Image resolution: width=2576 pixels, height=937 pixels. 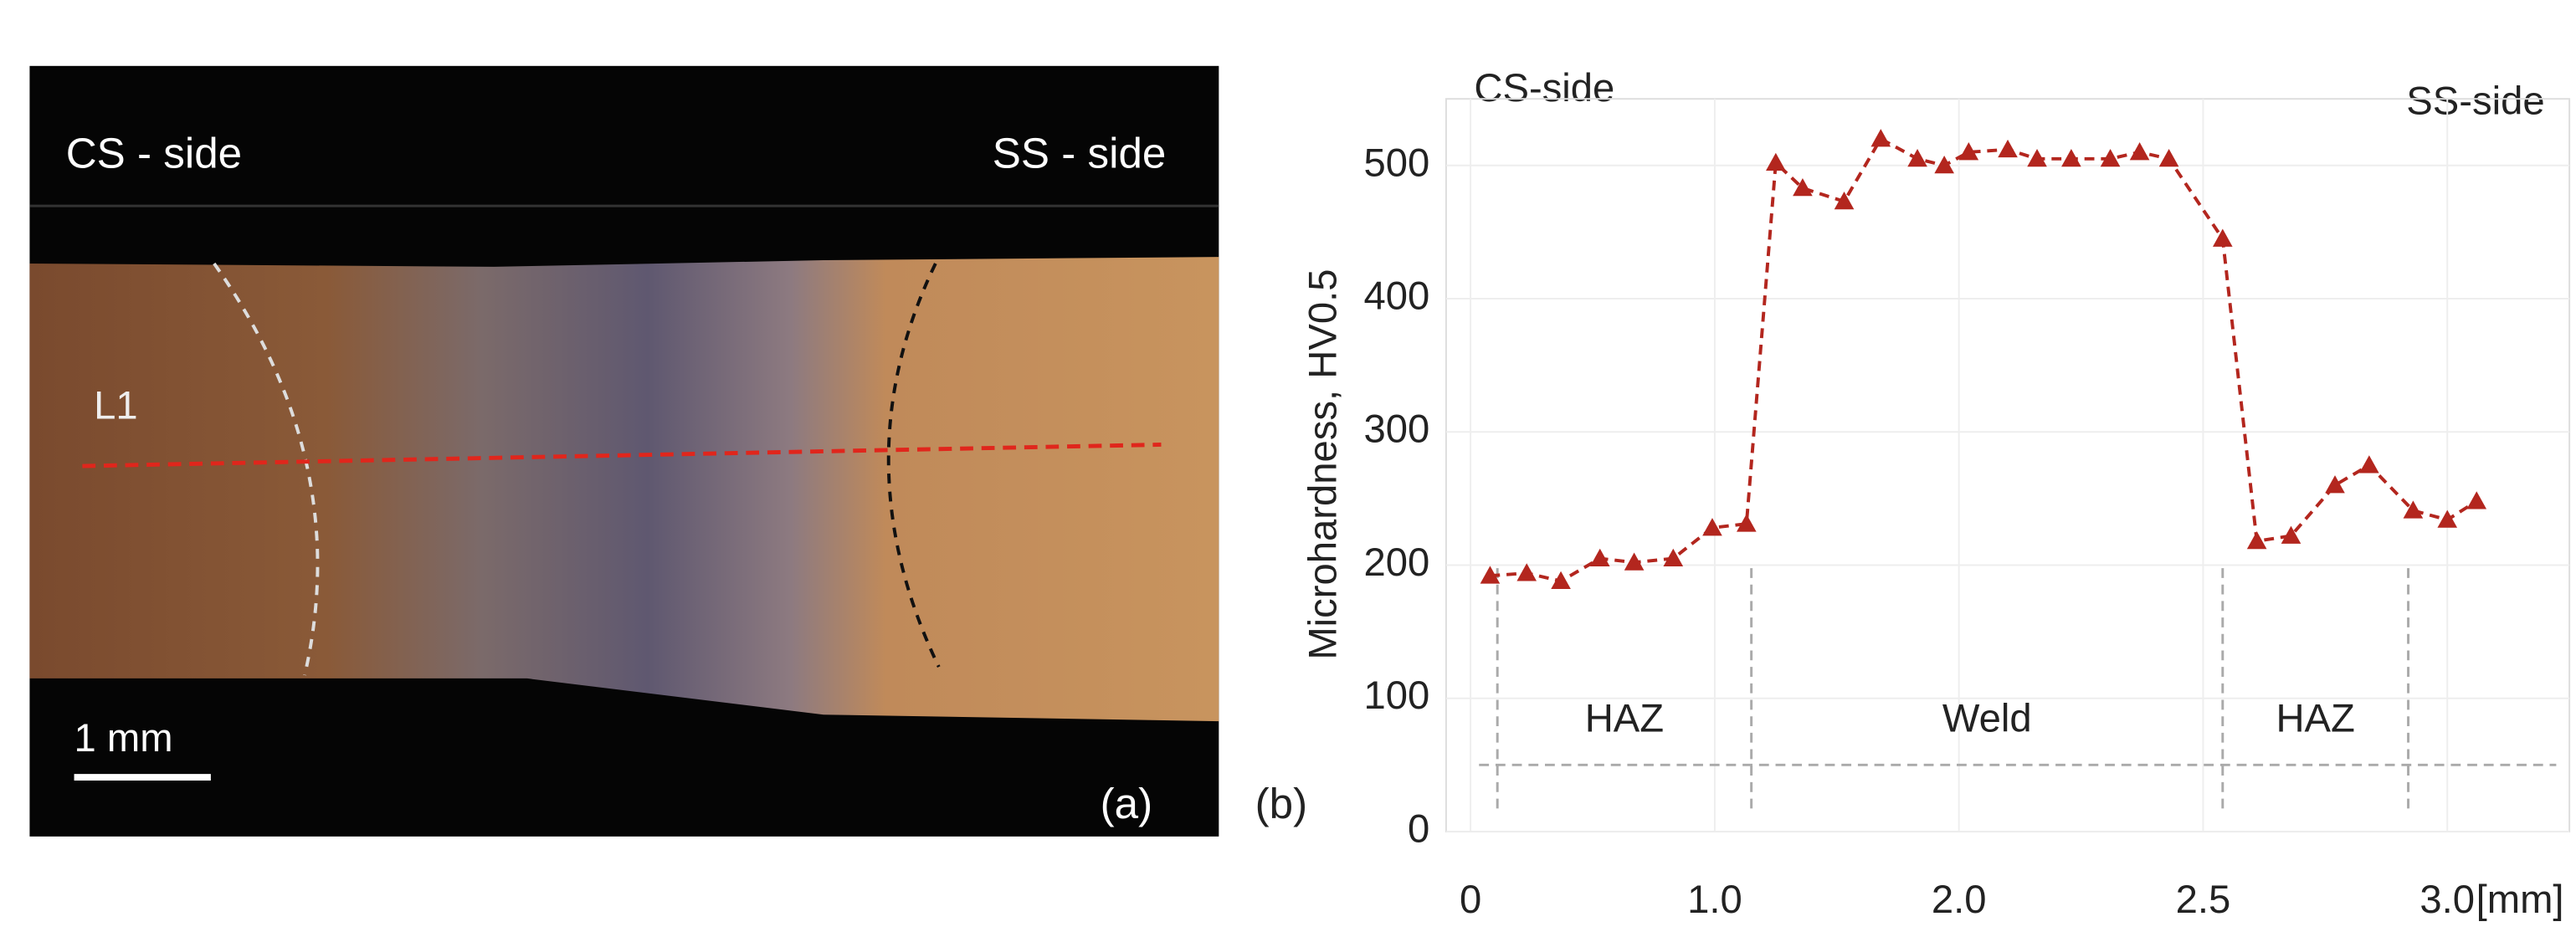 What do you see at coordinates (116, 406) in the screenshot?
I see `line-label: L1` at bounding box center [116, 406].